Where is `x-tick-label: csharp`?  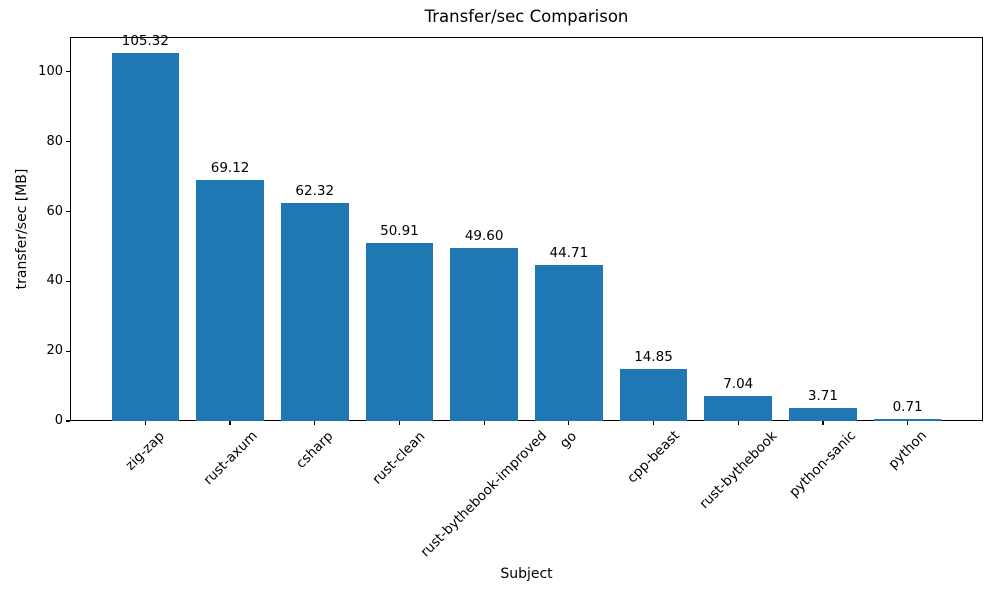 x-tick-label: csharp is located at coordinates (315, 449).